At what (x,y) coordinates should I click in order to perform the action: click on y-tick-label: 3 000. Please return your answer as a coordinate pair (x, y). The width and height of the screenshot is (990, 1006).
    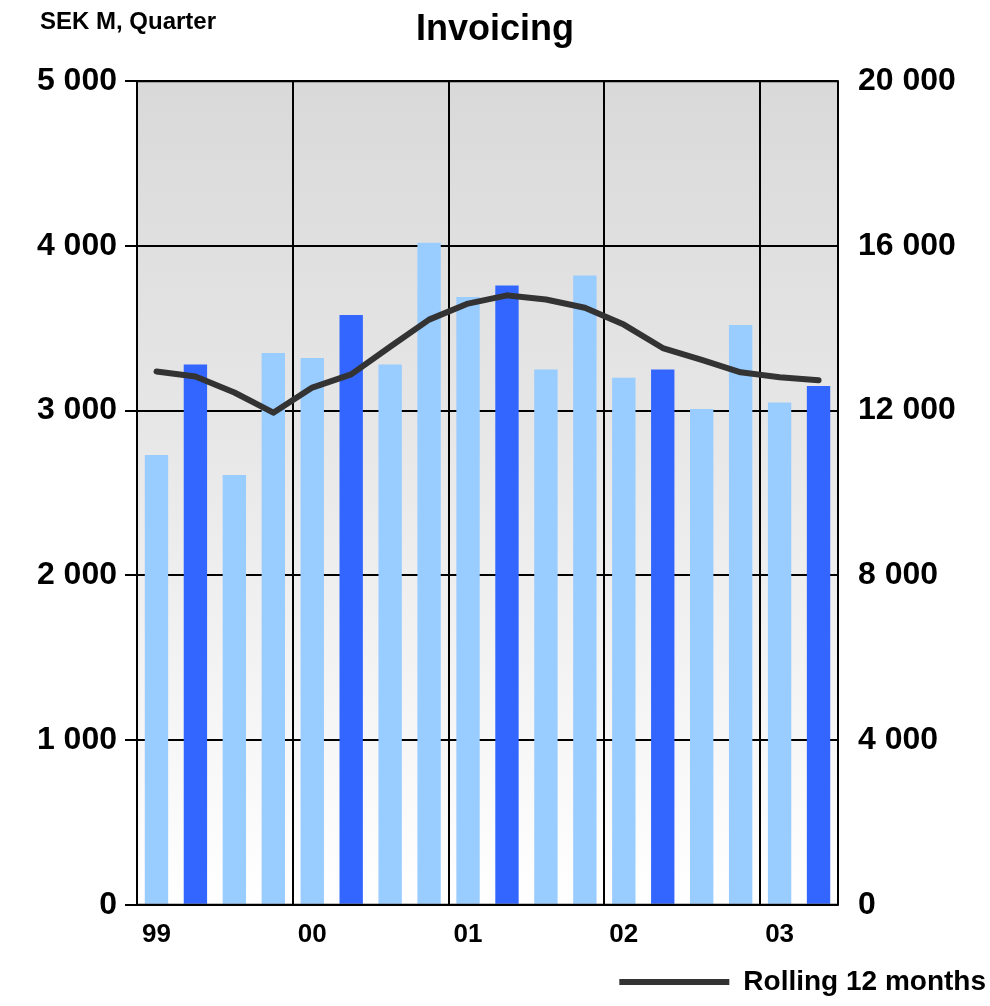
    Looking at the image, I should click on (76, 408).